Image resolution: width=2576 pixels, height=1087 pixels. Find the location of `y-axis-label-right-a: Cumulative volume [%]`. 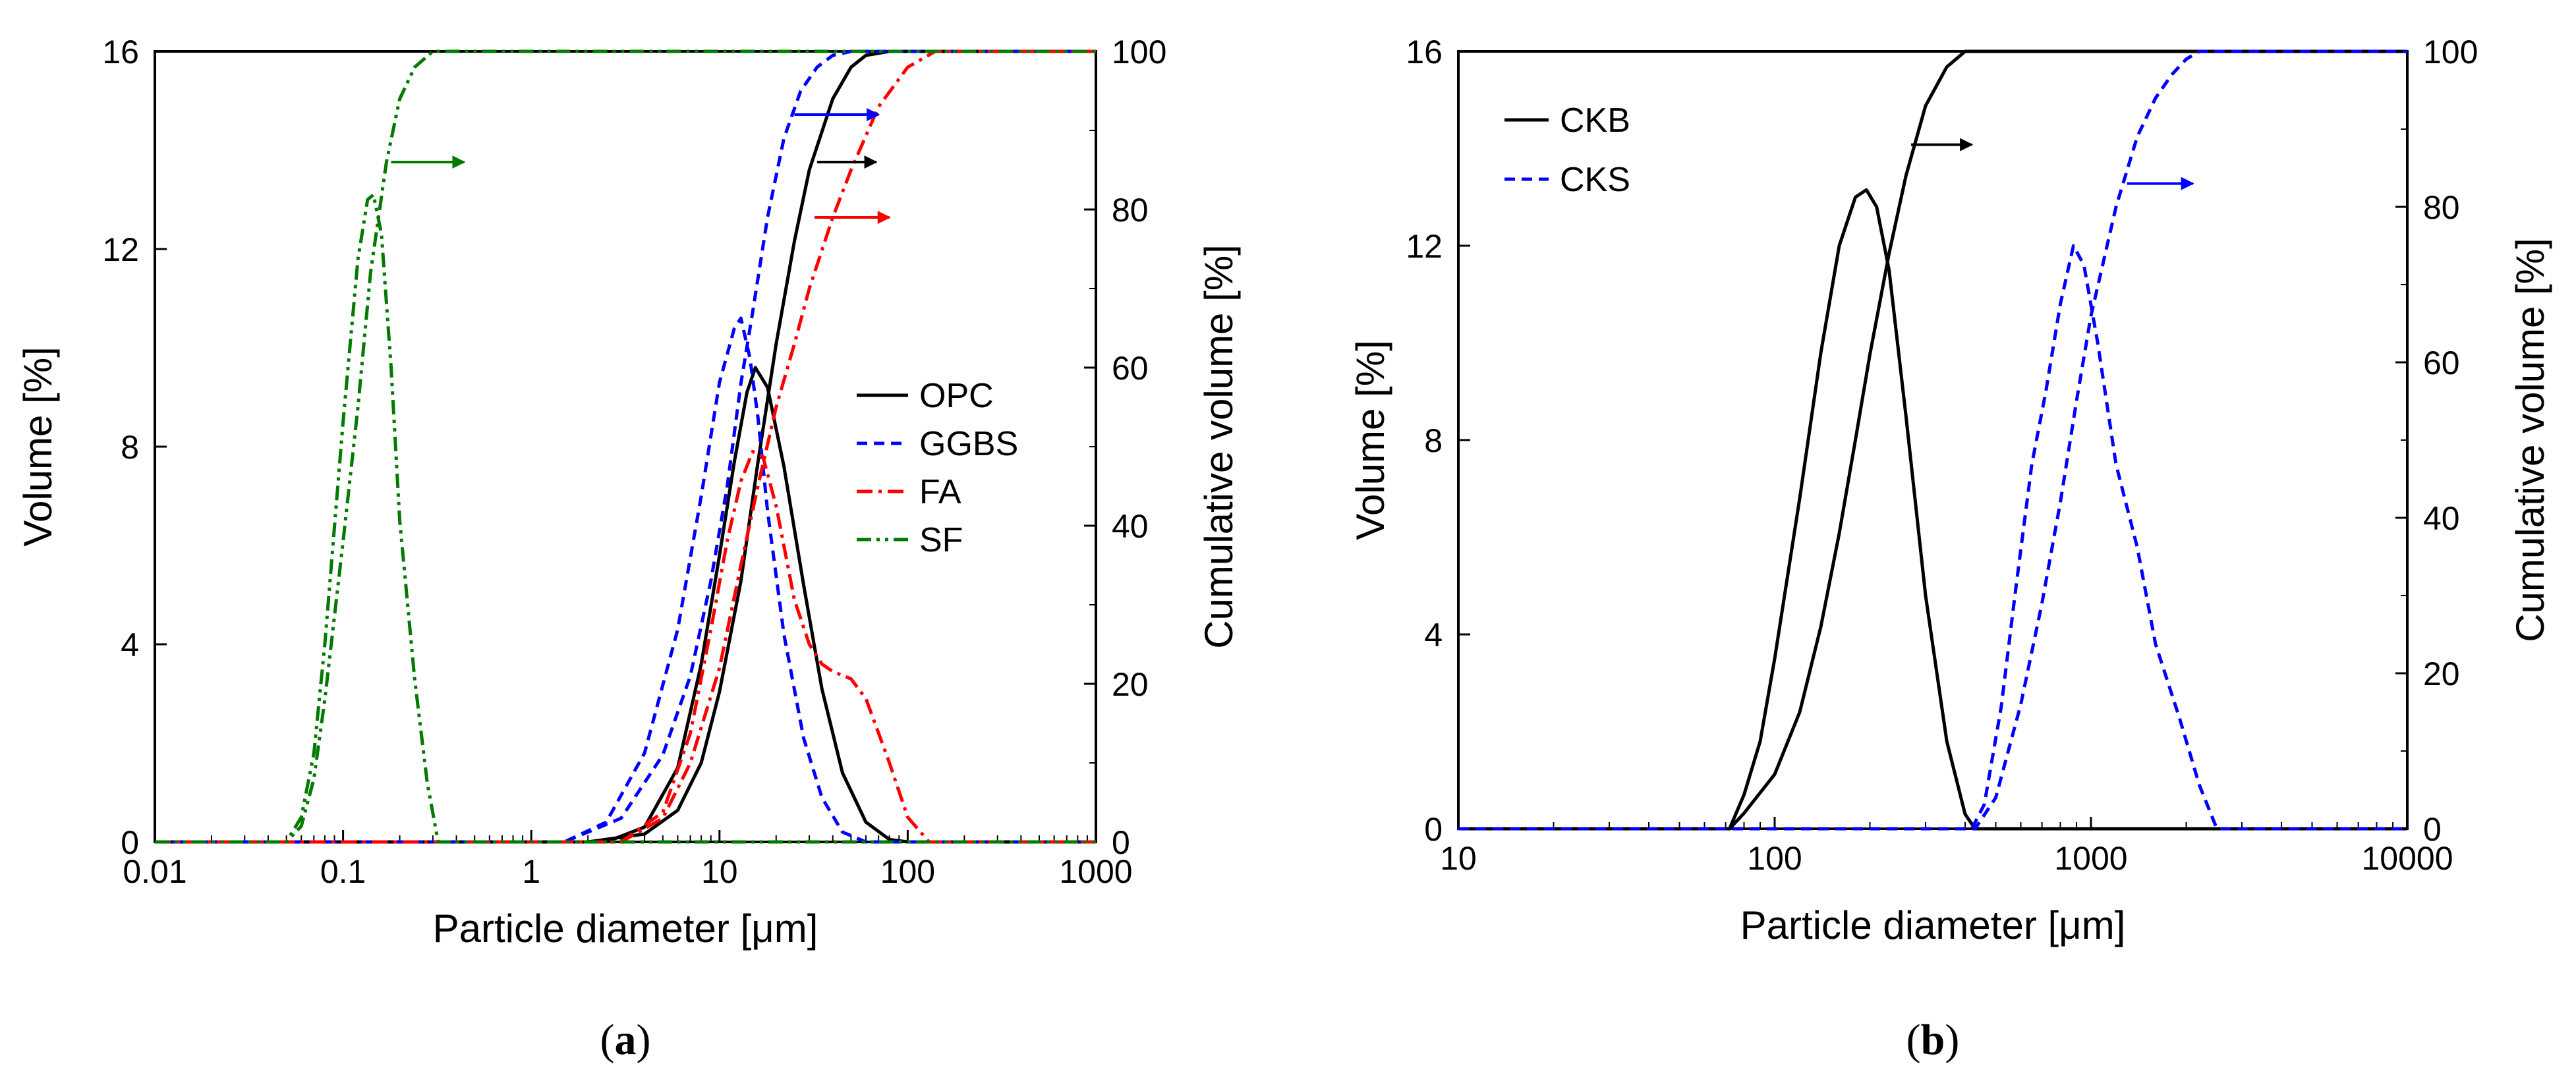

y-axis-label-right-a: Cumulative volume [%] is located at coordinates (1219, 446).